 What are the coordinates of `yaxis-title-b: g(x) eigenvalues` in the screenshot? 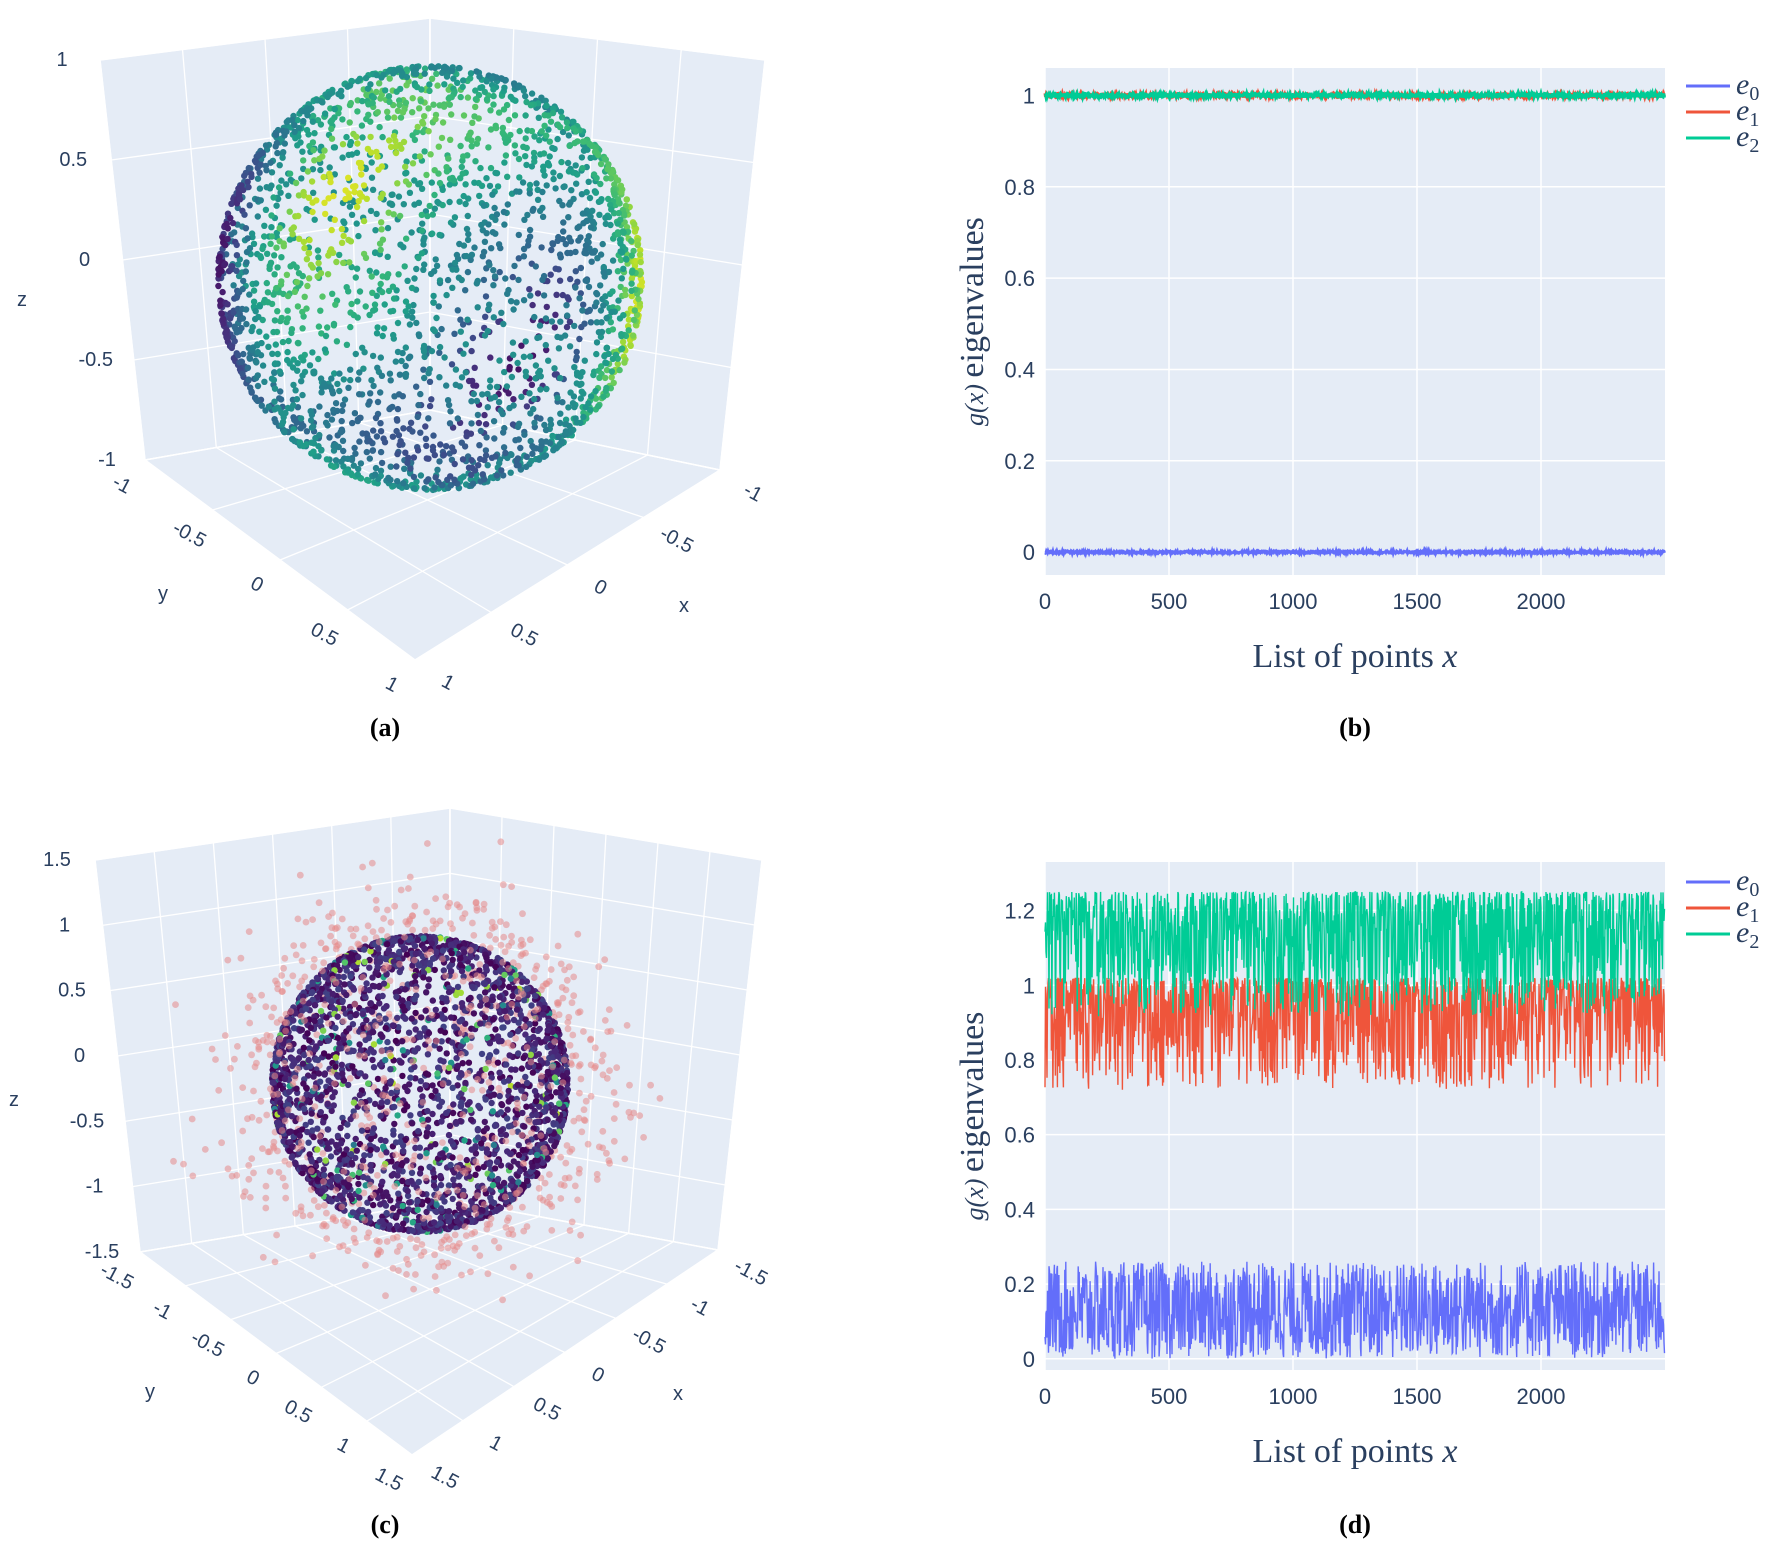 It's located at (972, 321).